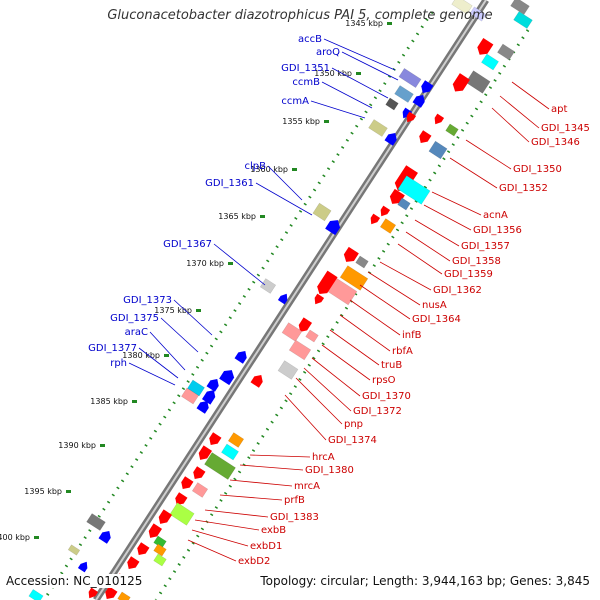 This screenshot has width=600, height=600. Describe the element at coordinates (559, 109) in the screenshot. I see `right-gene-label: apt` at that location.